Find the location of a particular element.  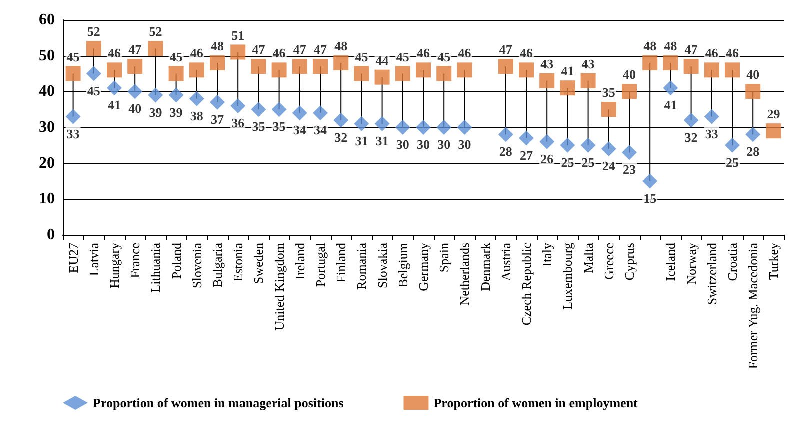

x-tick-label: Norway is located at coordinates (691, 263).